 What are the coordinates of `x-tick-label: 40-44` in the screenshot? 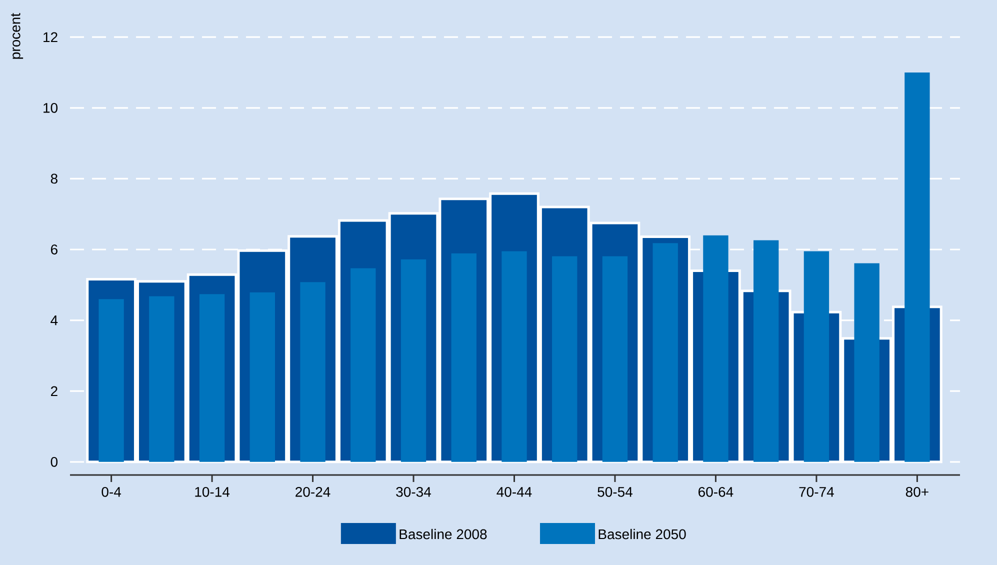 It's located at (514, 491).